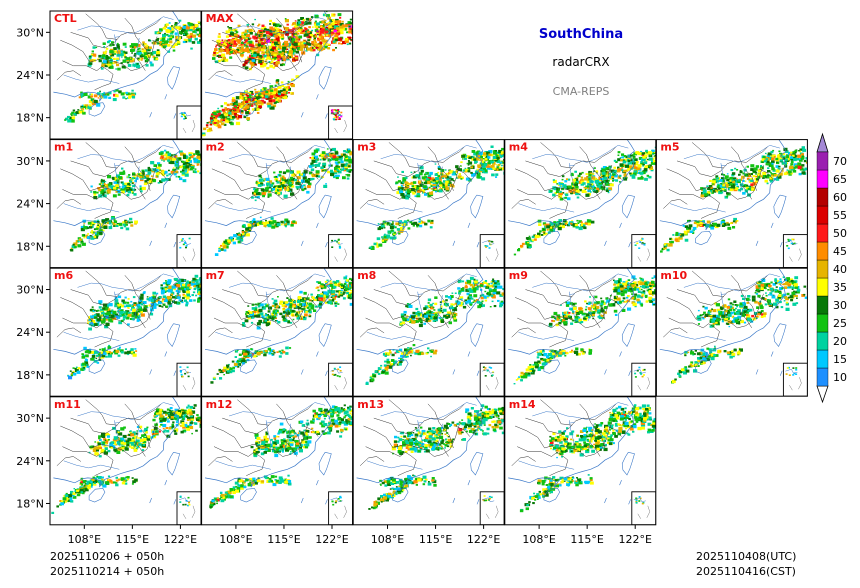 The height and width of the screenshot is (588, 860). I want to click on inset-dash, so click(189, 126).